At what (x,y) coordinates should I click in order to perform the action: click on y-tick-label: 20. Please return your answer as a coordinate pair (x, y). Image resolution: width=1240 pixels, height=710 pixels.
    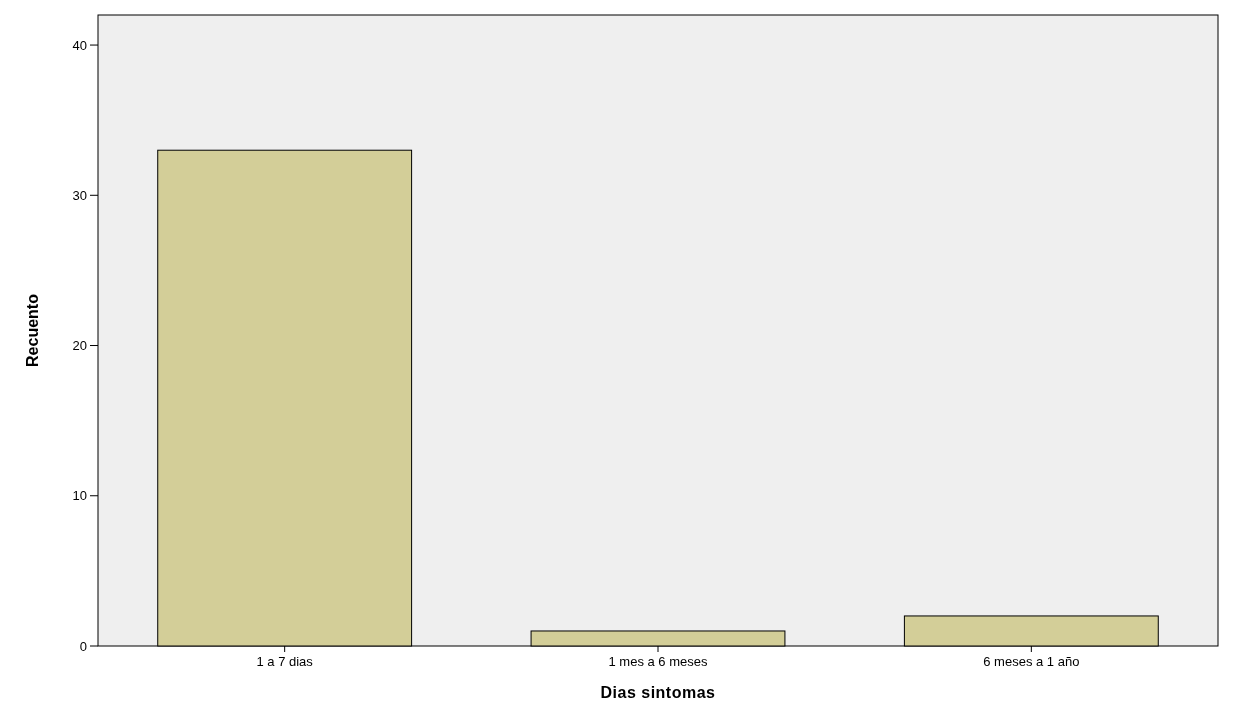
    Looking at the image, I should click on (79, 346).